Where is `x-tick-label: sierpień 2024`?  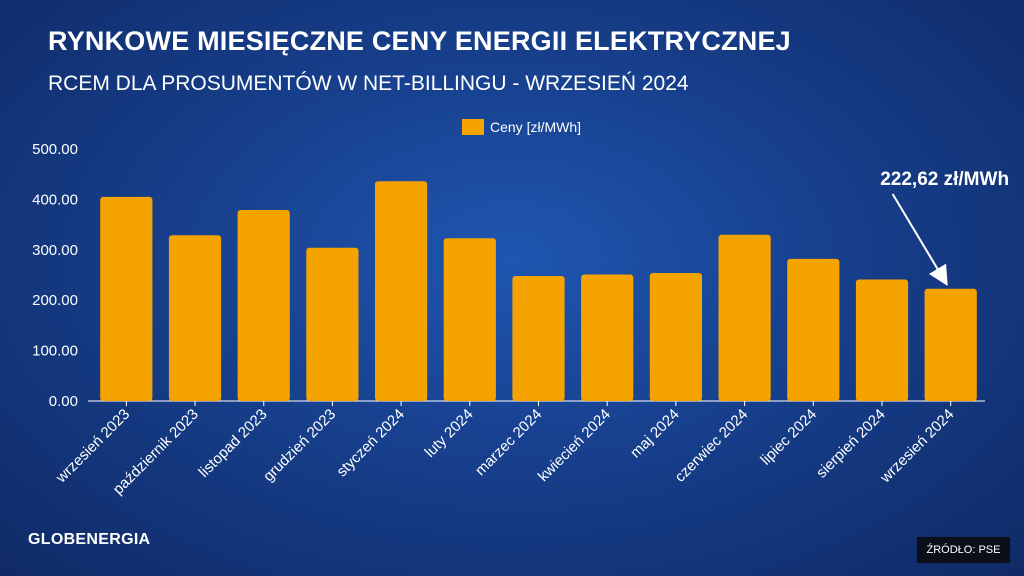
x-tick-label: sierpień 2024 is located at coordinates (851, 444).